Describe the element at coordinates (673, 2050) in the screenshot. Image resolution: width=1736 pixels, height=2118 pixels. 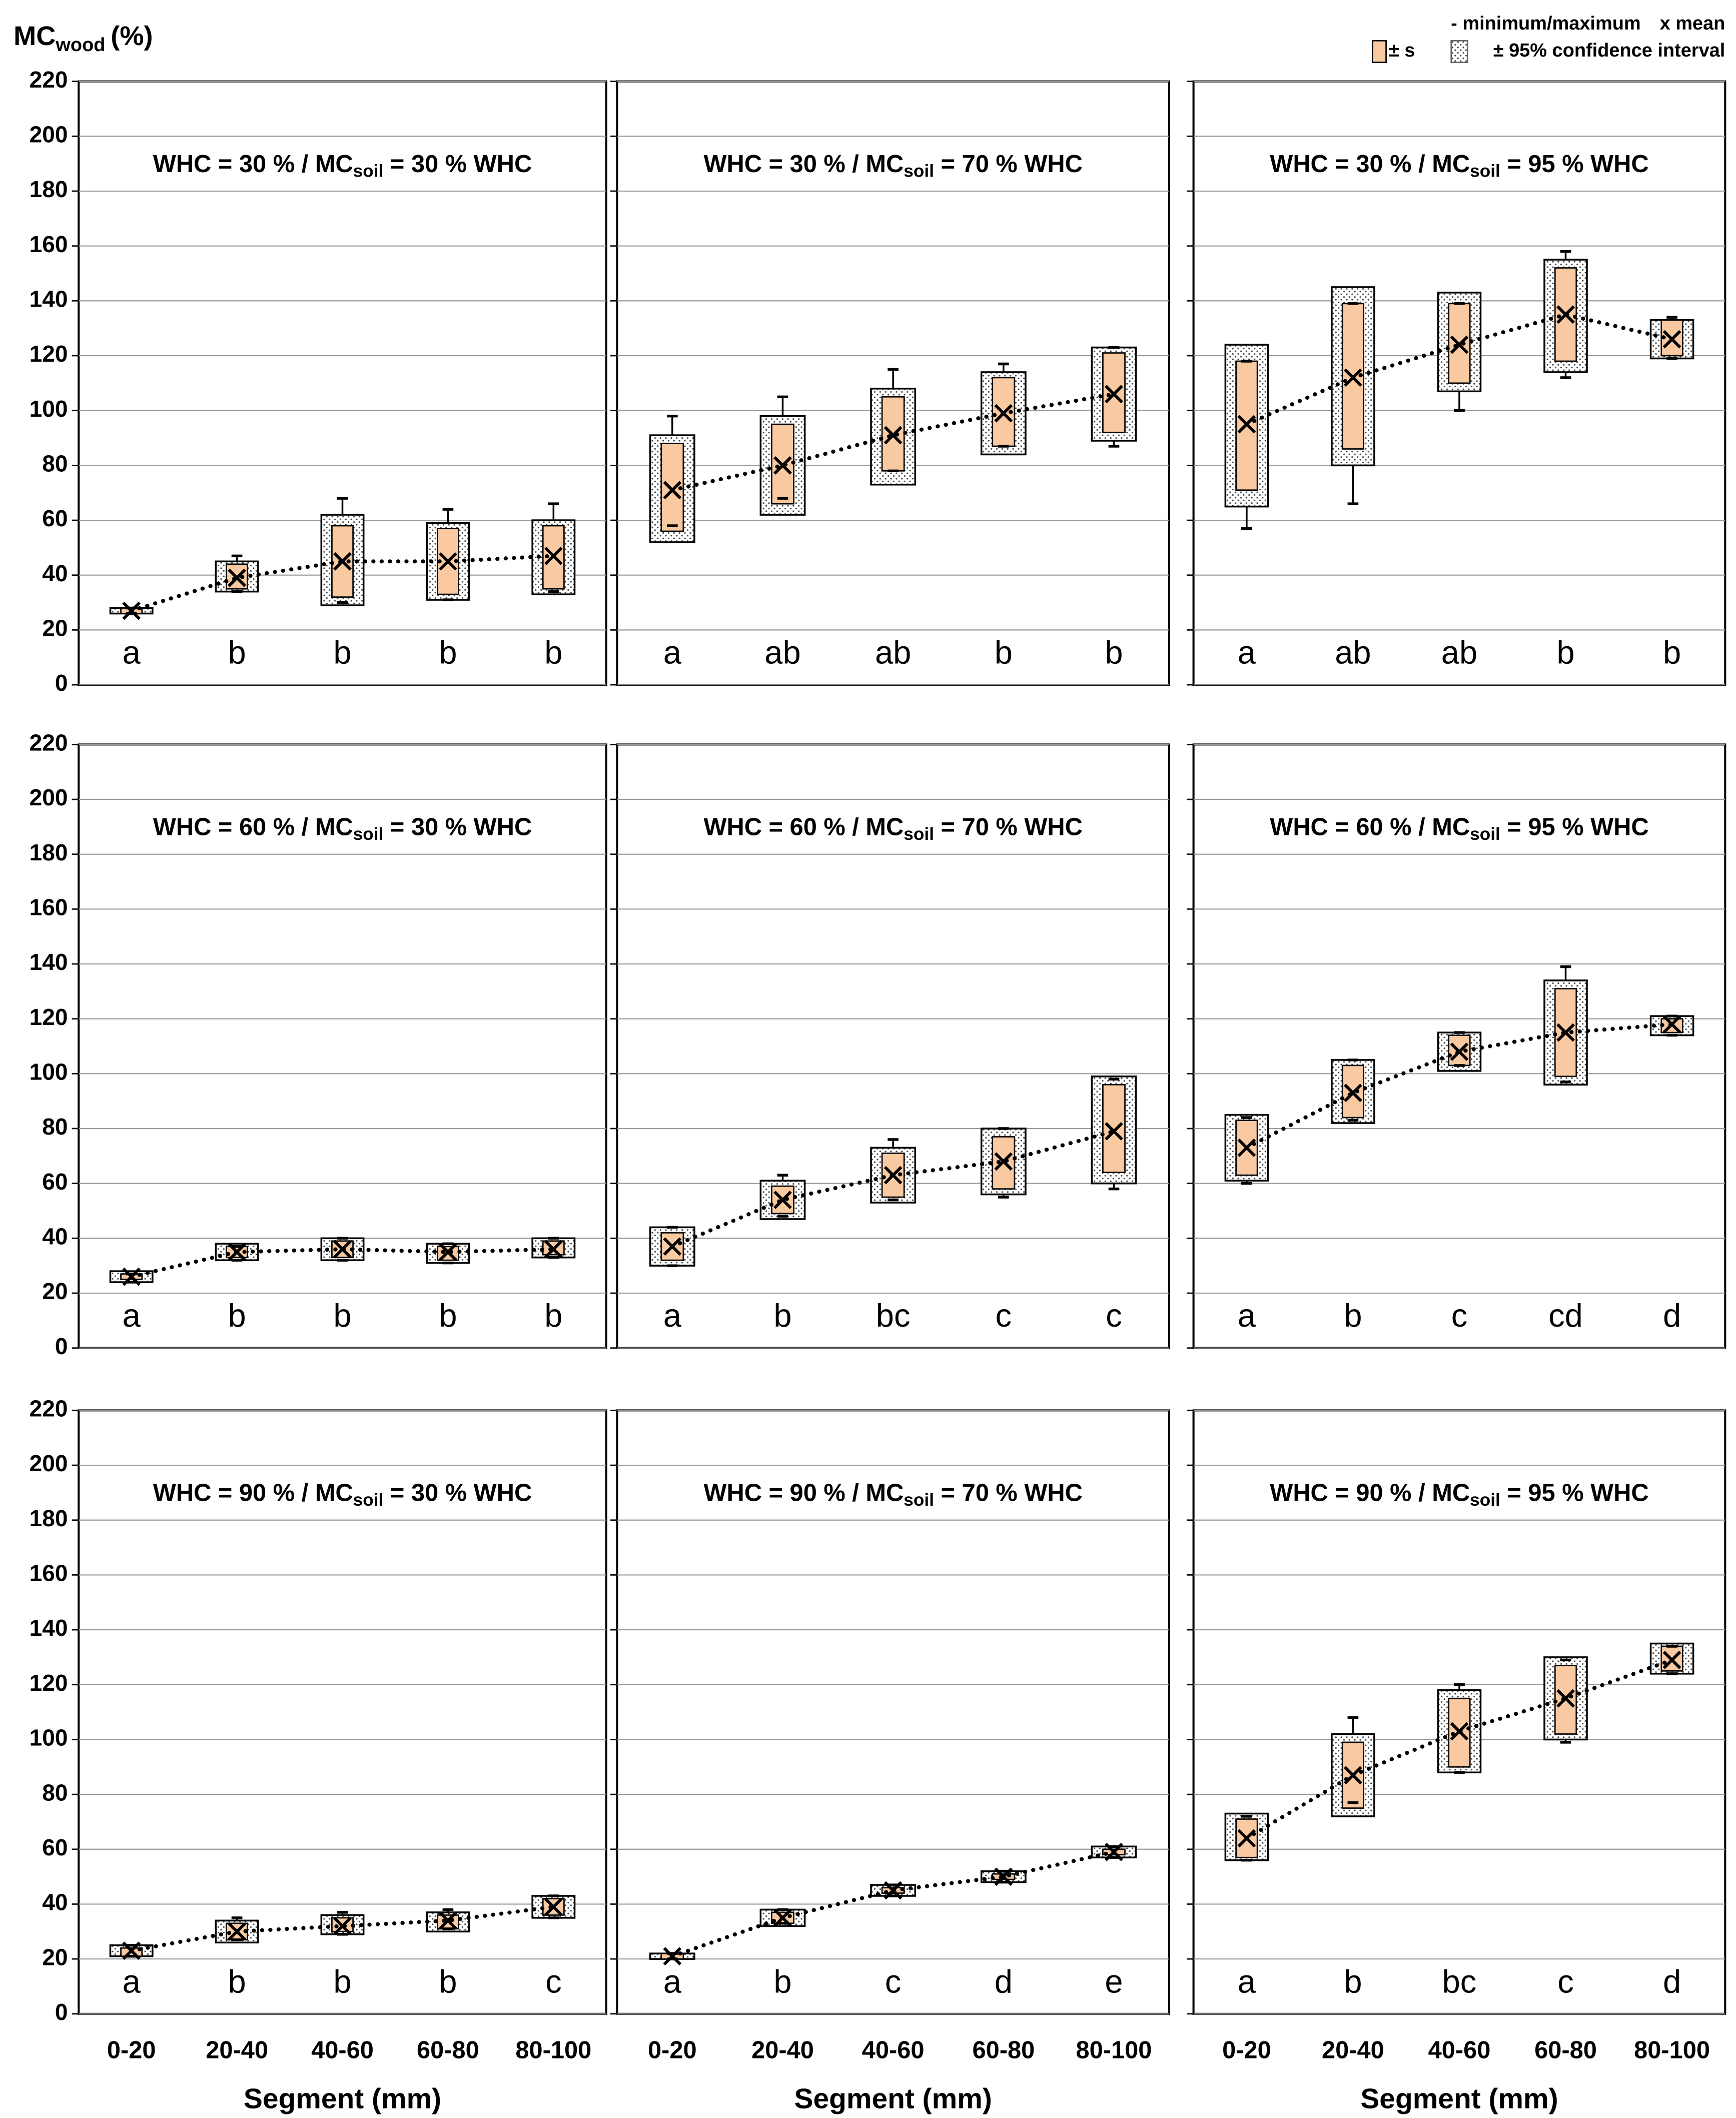
I see `x-tick-label: 0-20` at that location.